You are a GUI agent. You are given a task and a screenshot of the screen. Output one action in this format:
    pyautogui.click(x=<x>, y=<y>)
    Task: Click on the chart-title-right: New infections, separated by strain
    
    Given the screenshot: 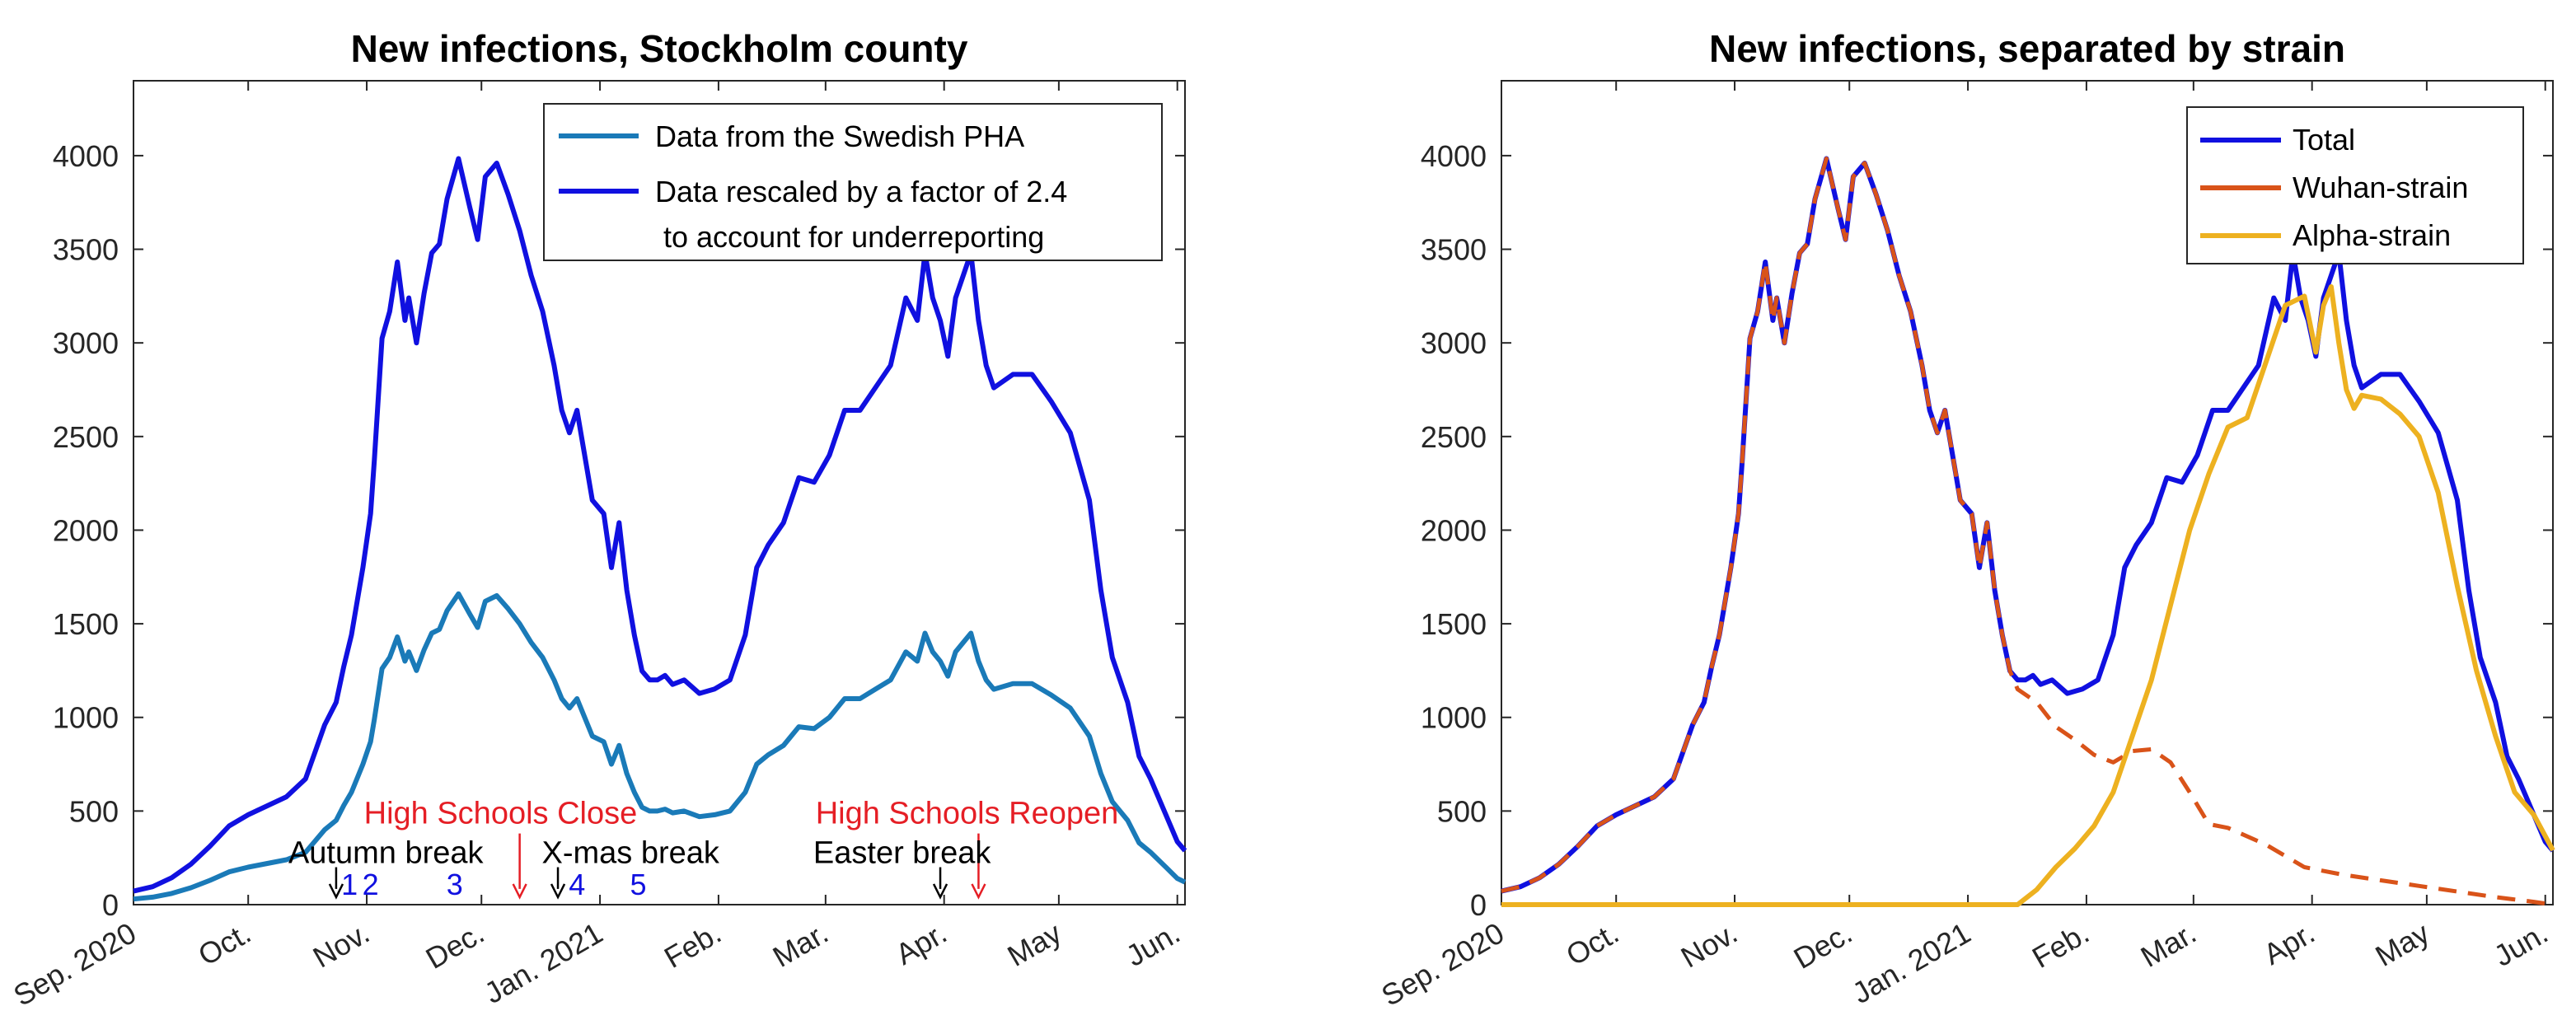 What is the action you would take?
    pyautogui.click(x=2027, y=49)
    